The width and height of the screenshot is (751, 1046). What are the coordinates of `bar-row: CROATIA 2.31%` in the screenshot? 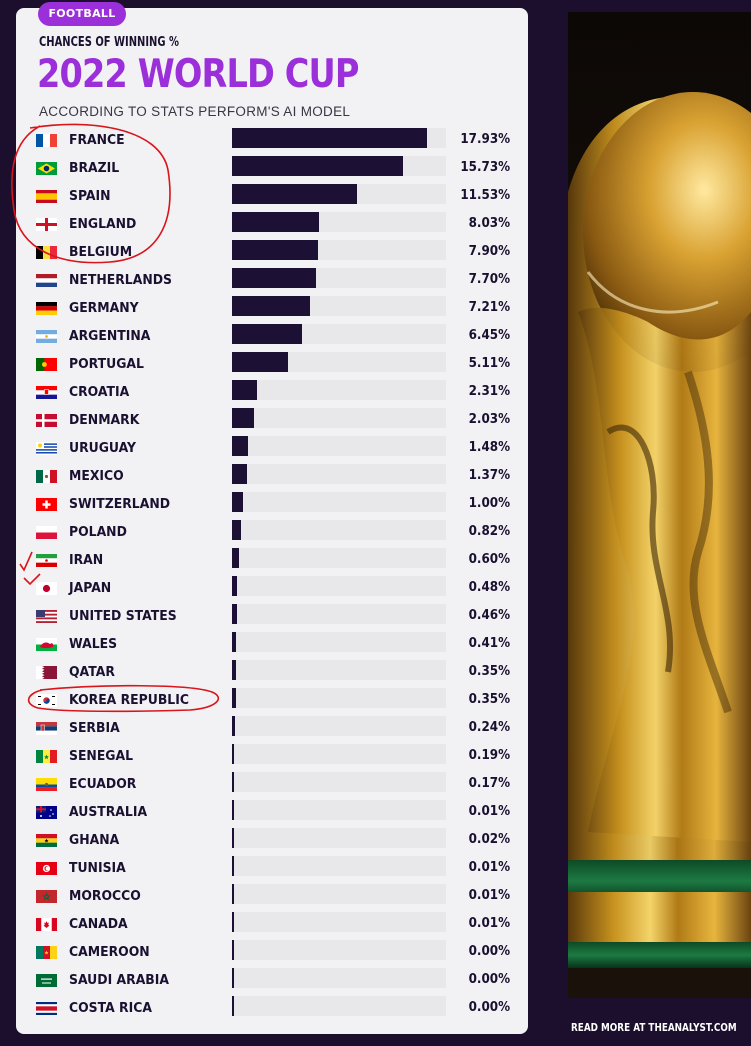 It's located at (264, 392).